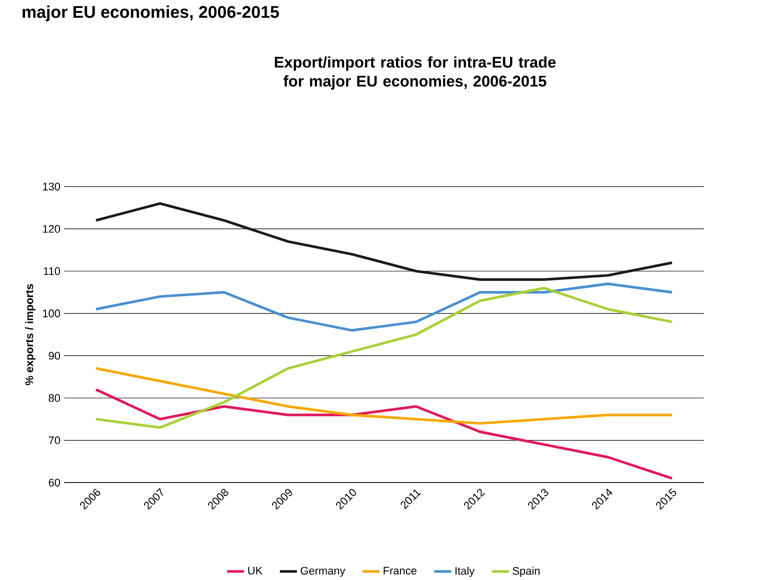  Describe the element at coordinates (150, 13) in the screenshot. I see `text: major EU economies, 2006-2015` at that location.